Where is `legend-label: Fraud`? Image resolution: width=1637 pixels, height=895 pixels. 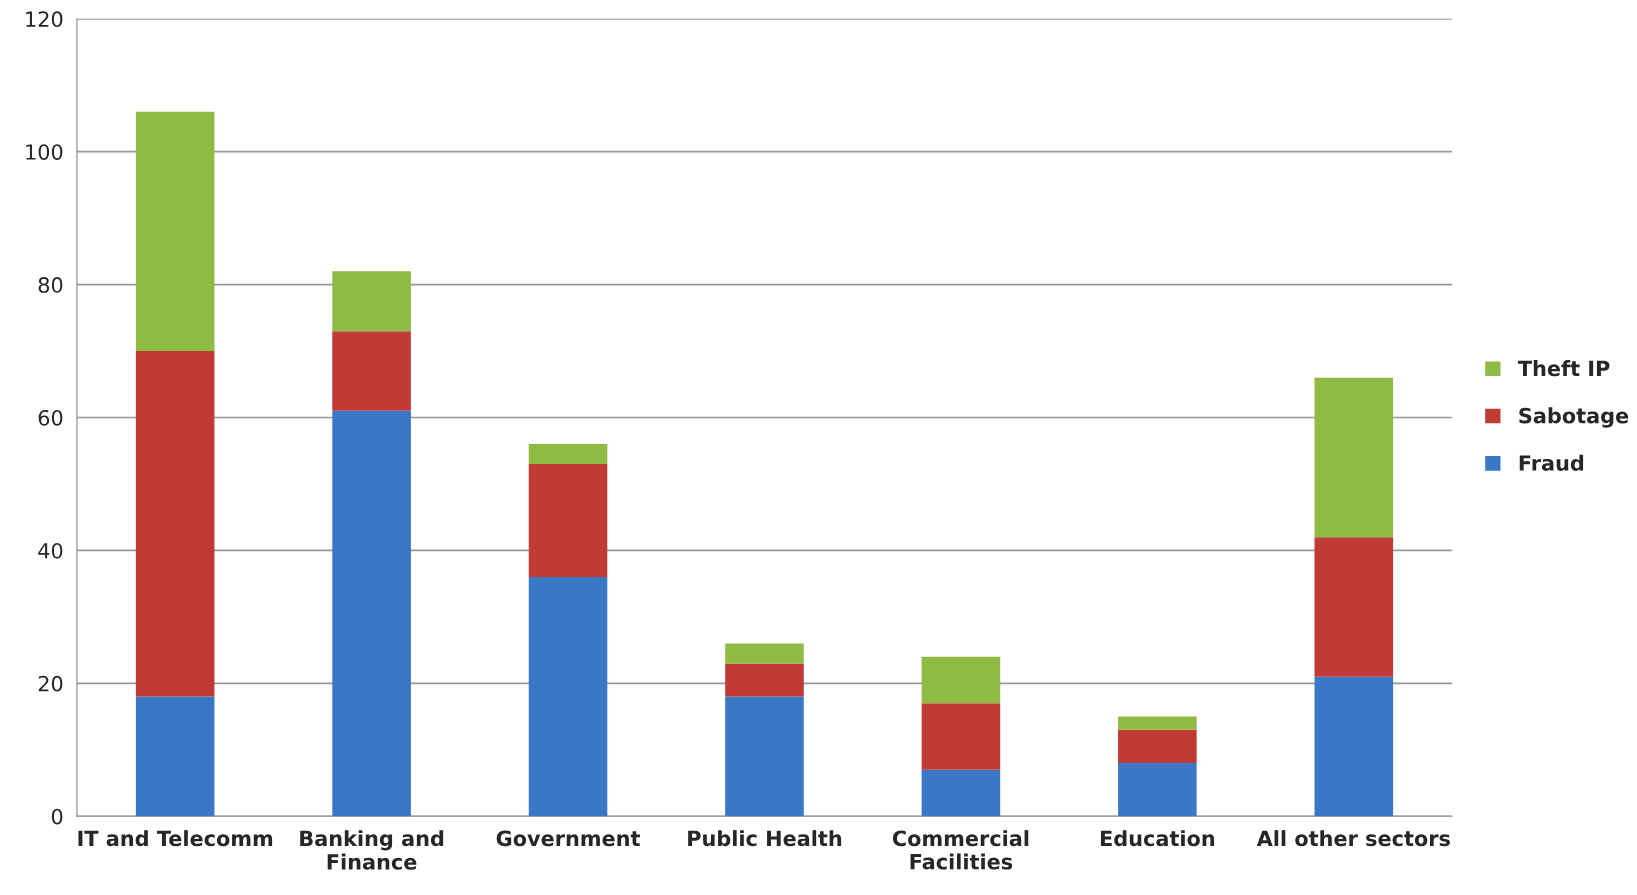 legend-label: Fraud is located at coordinates (1551, 462).